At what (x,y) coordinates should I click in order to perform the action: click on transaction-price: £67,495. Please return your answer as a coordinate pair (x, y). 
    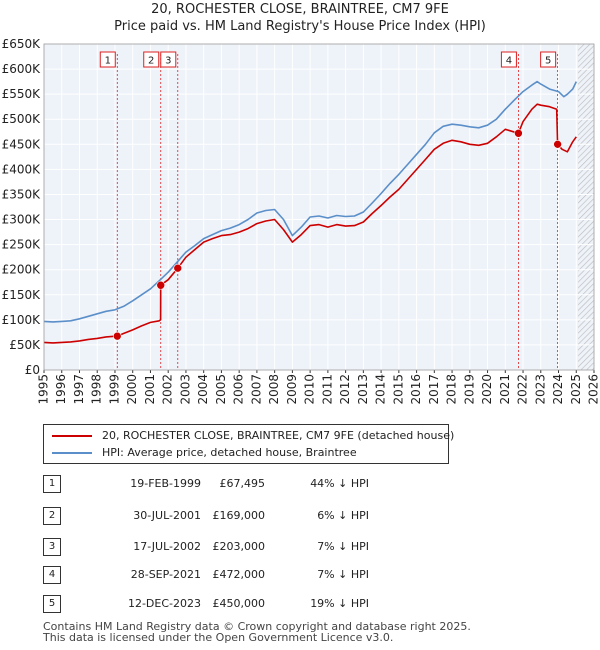
    Looking at the image, I should click on (242, 483).